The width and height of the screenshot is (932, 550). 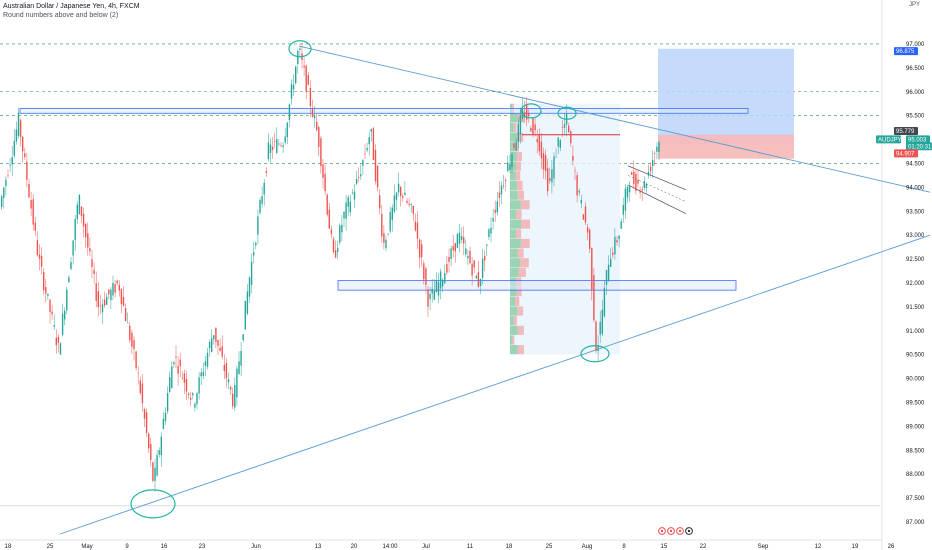 I want to click on price-tick-label: 95.500, so click(x=915, y=117).